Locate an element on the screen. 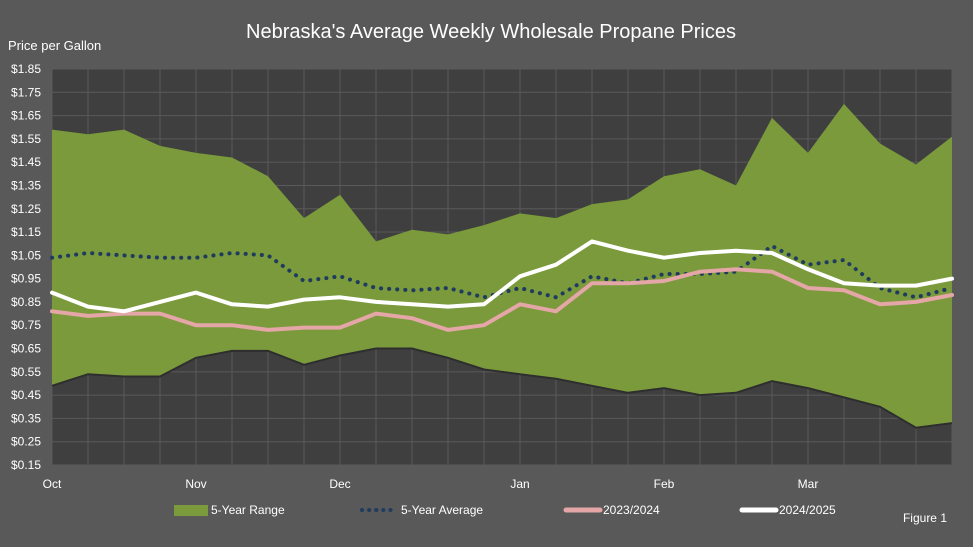  legend-label-5-year-average: 5-Year Average is located at coordinates (442, 510).